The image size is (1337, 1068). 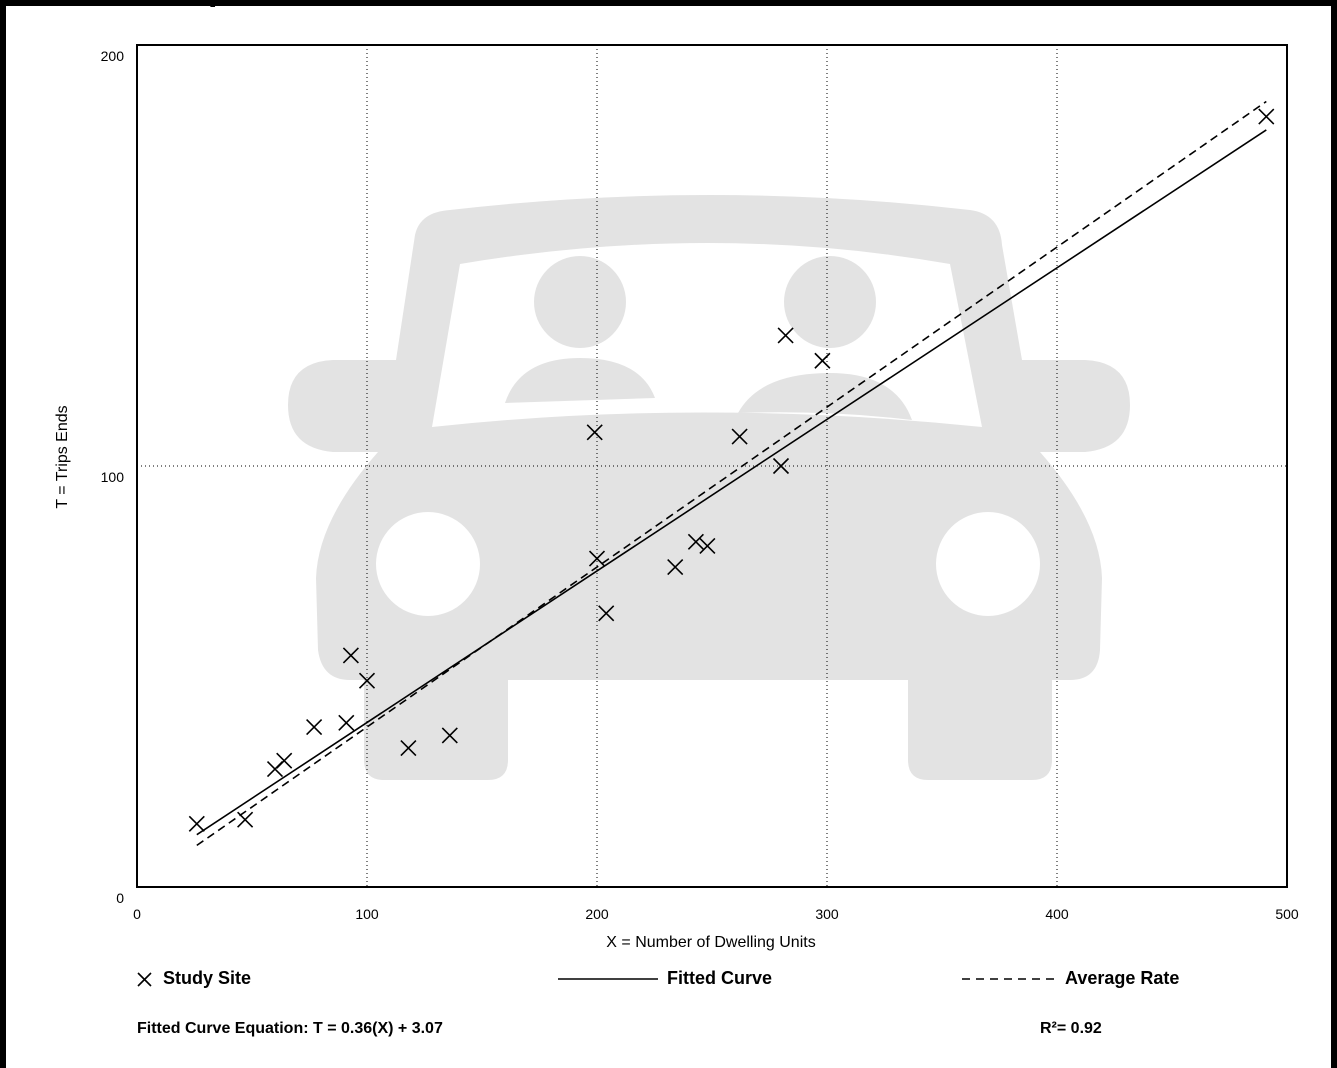 I want to click on x-tick-label: 500, so click(x=1287, y=914).